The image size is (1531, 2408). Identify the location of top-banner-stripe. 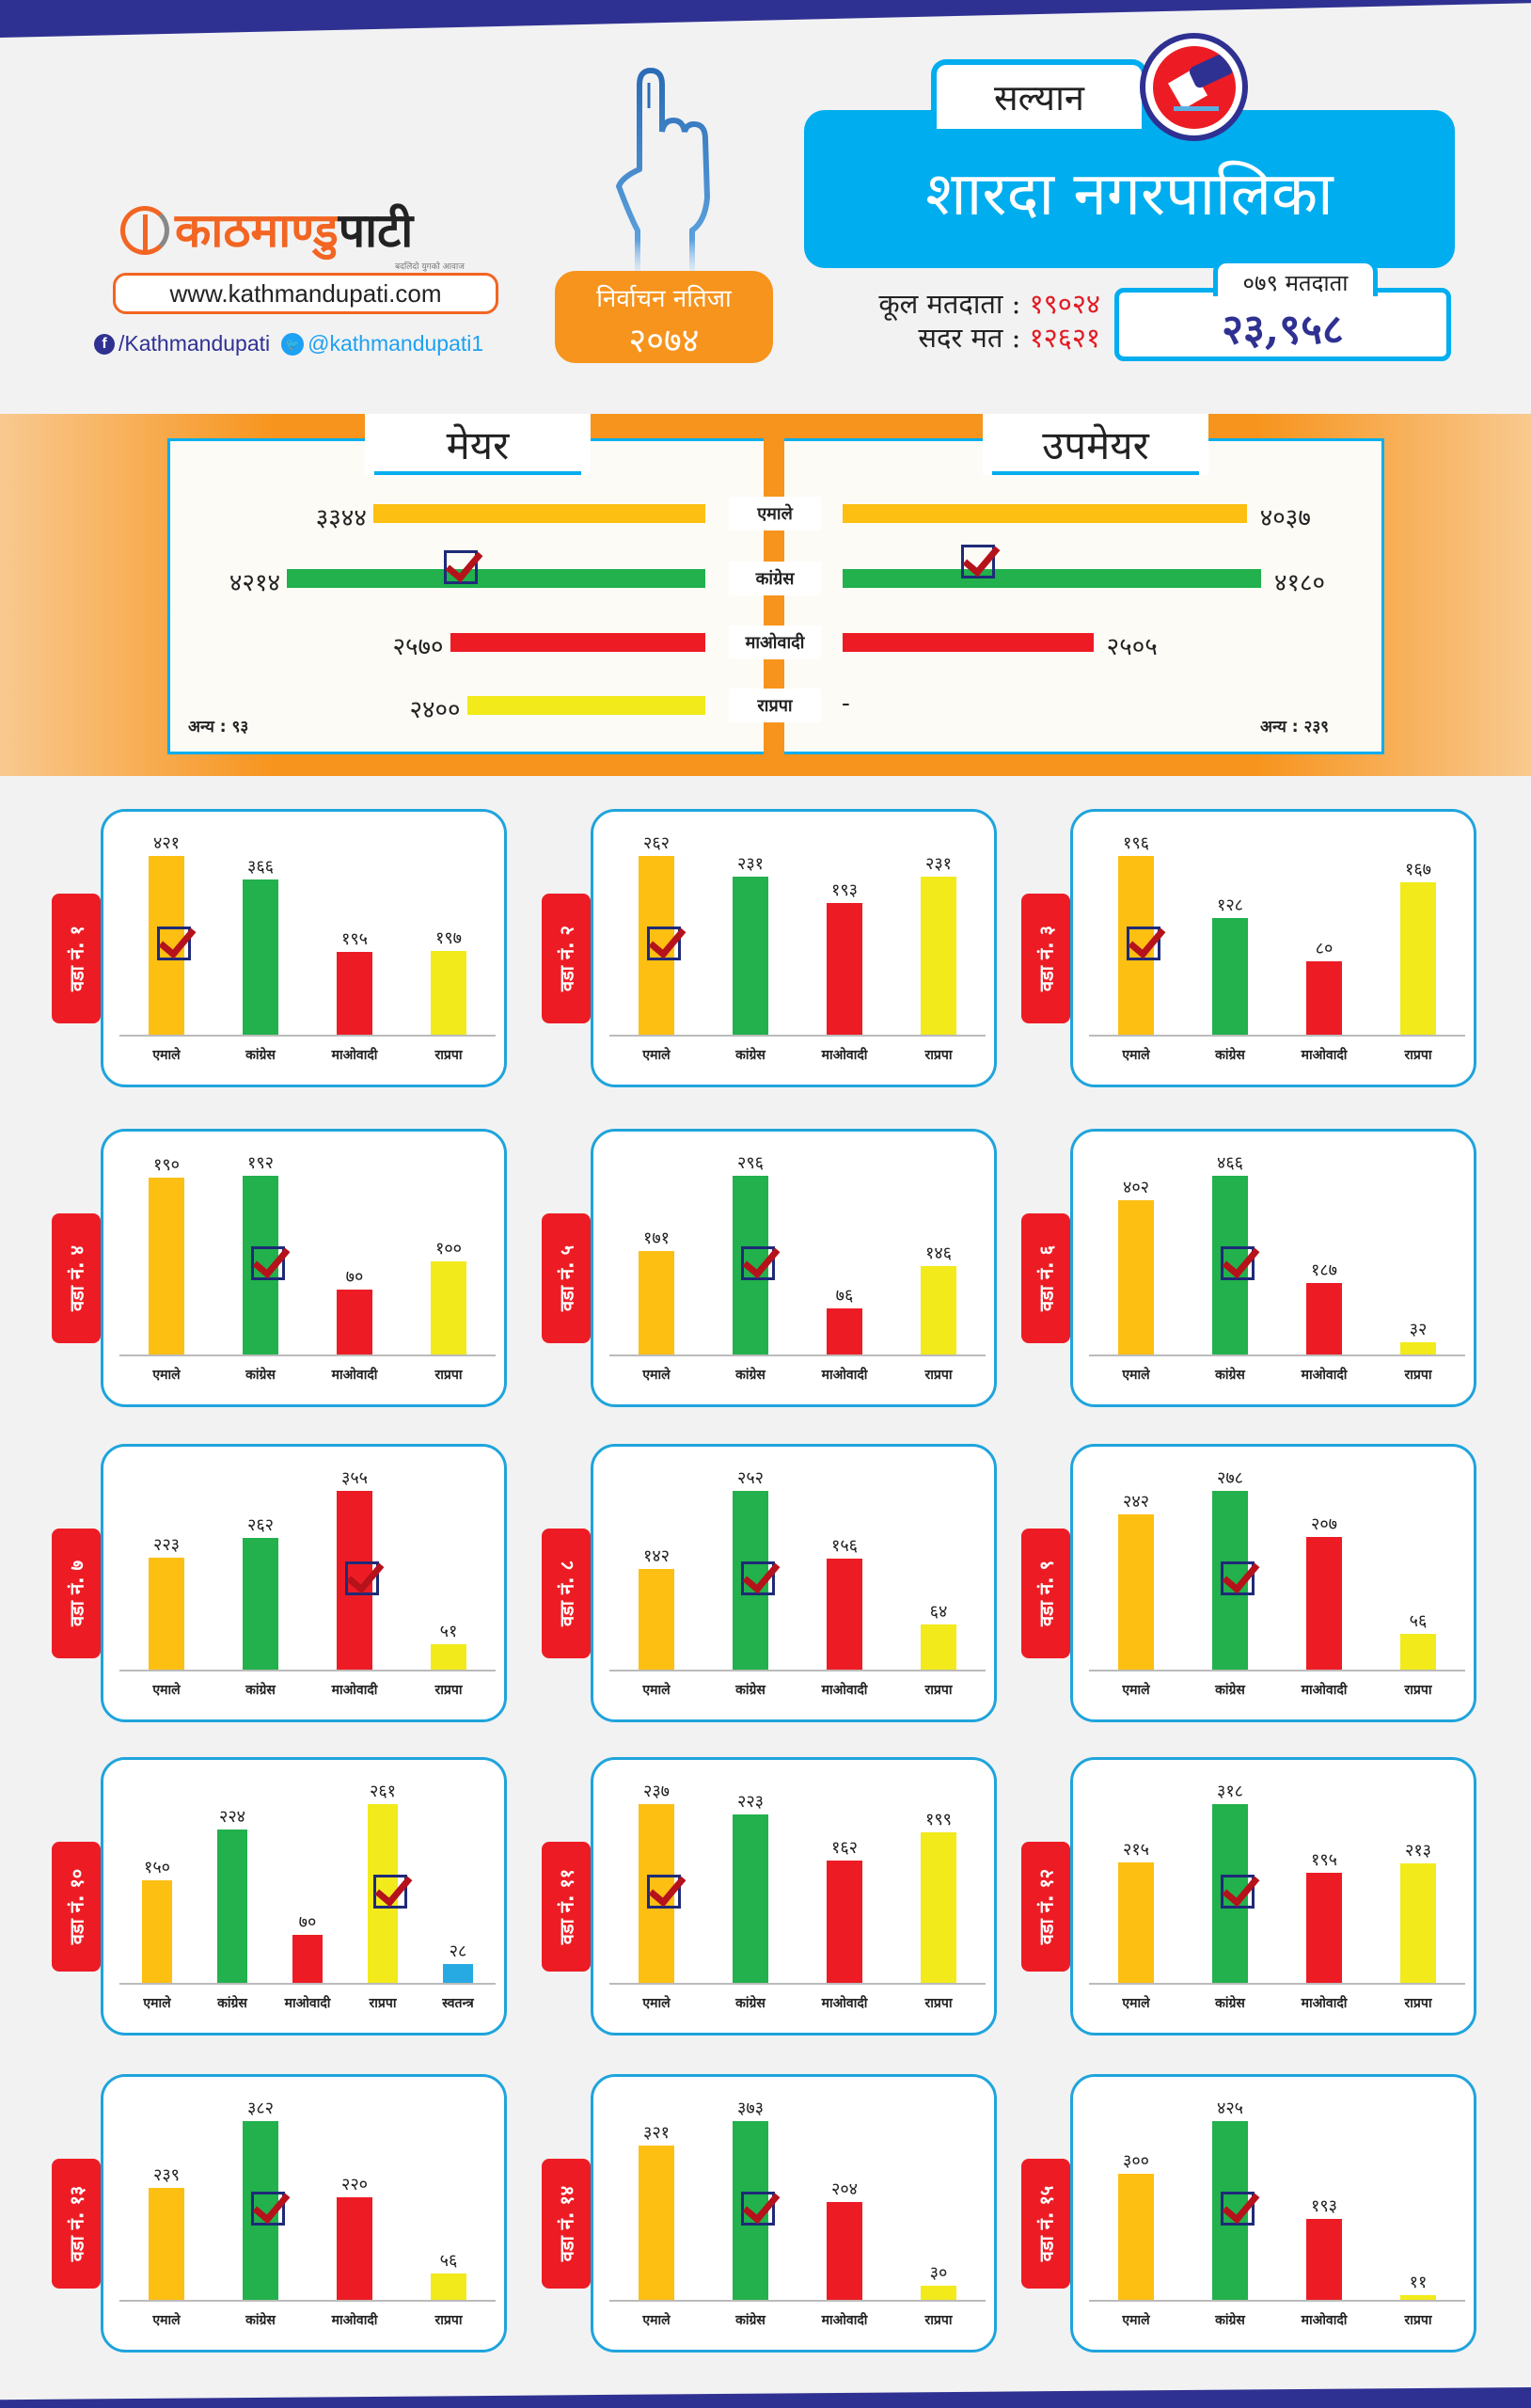
(765, 19).